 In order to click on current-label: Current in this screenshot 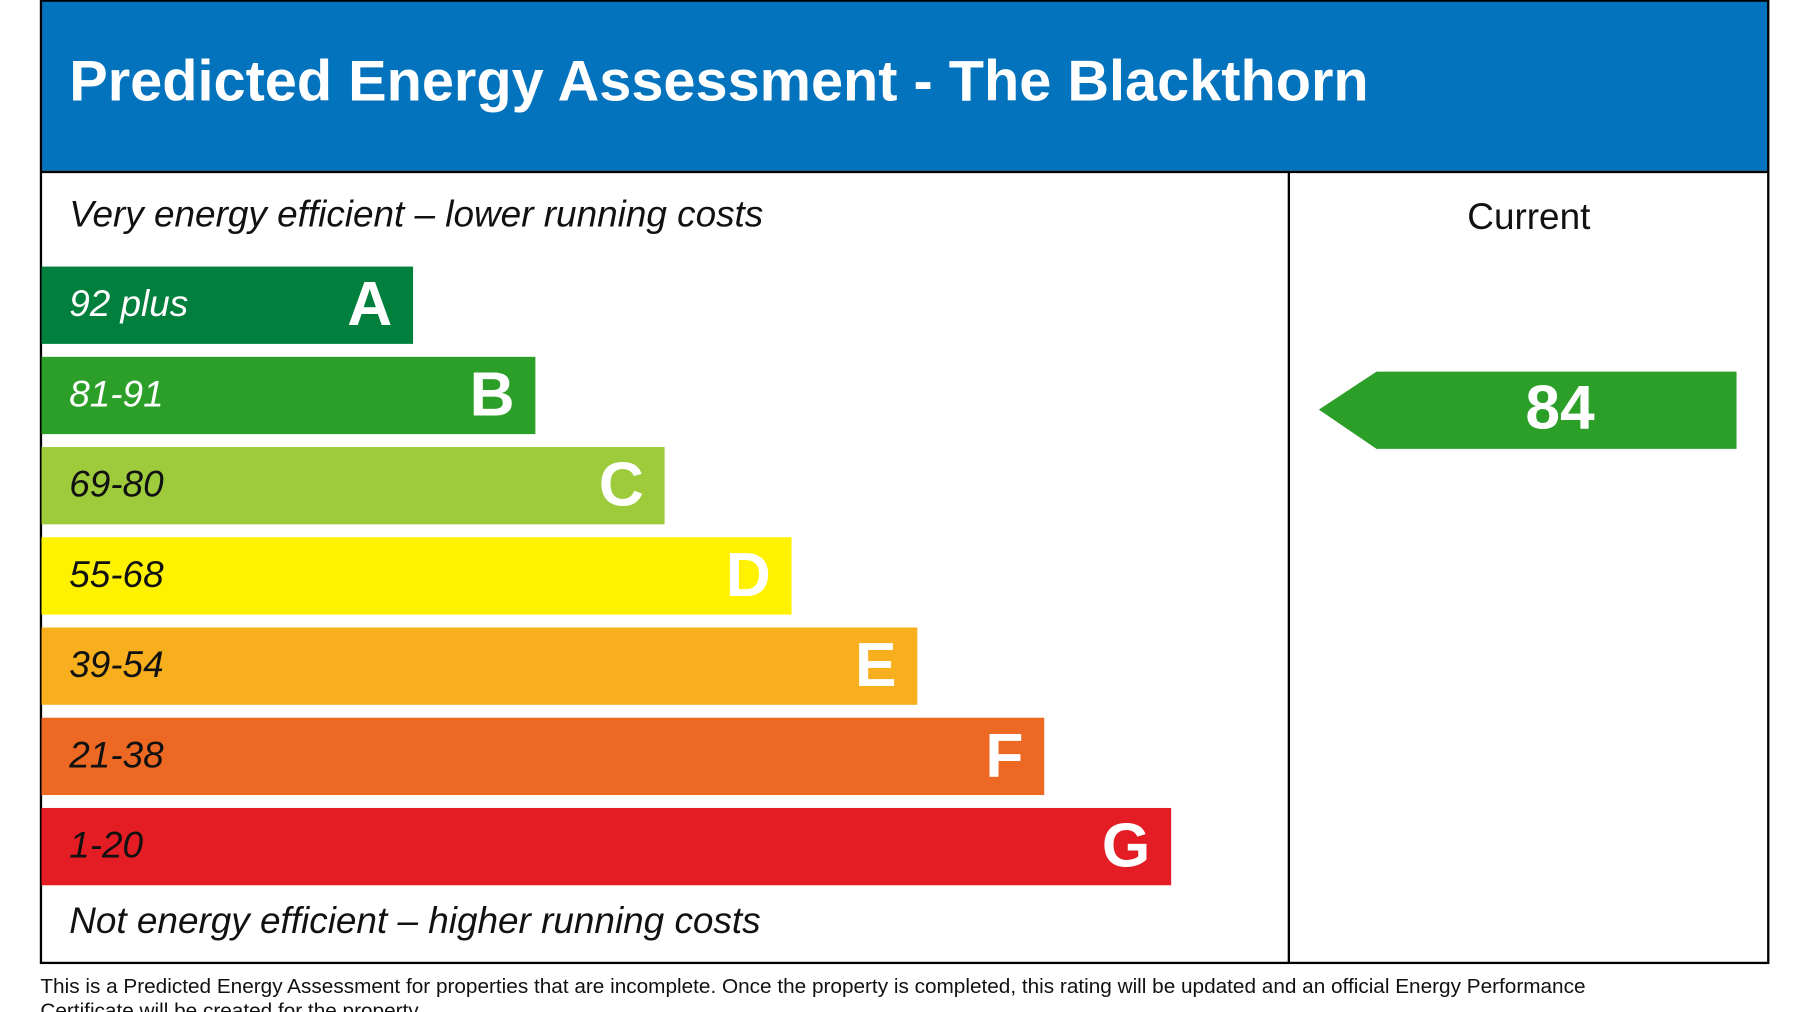, I will do `click(1528, 216)`.